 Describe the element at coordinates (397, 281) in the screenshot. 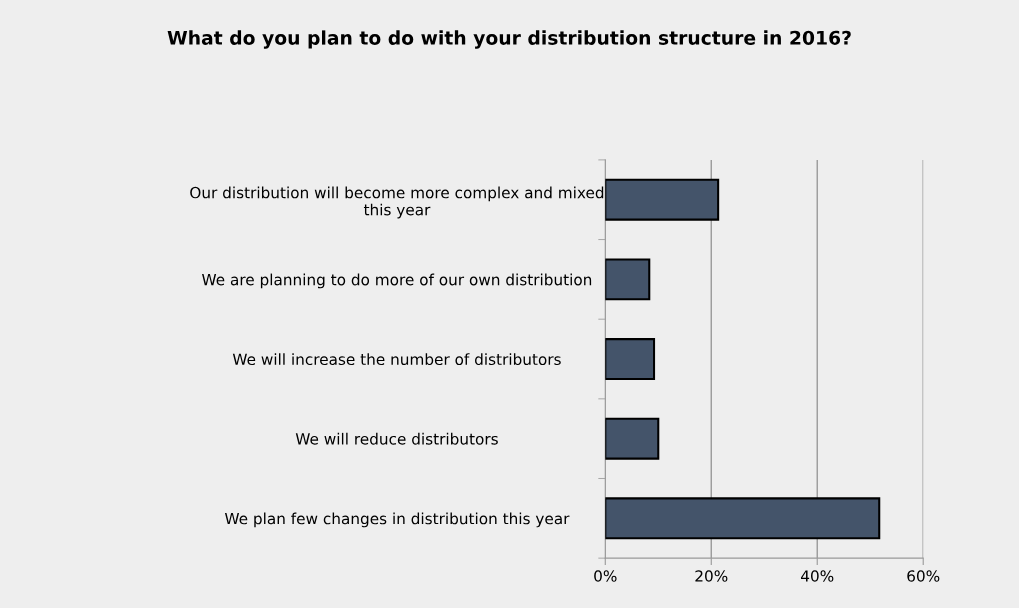

I see `y-tick-label: We are planning to do more of our own distribution` at that location.